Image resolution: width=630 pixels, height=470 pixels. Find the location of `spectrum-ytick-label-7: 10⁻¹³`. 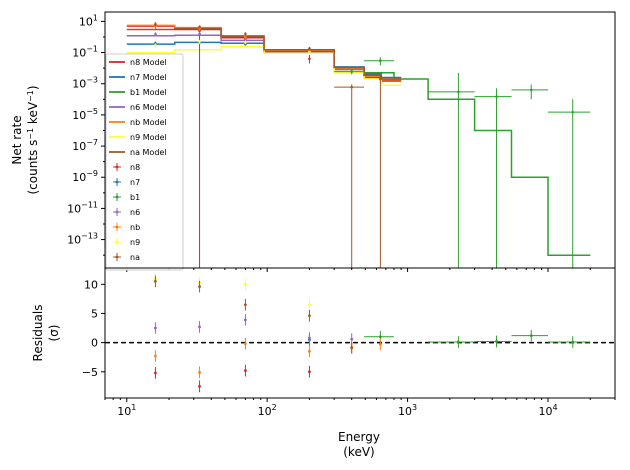

spectrum-ytick-label-7: 10⁻¹³ is located at coordinates (82, 239).